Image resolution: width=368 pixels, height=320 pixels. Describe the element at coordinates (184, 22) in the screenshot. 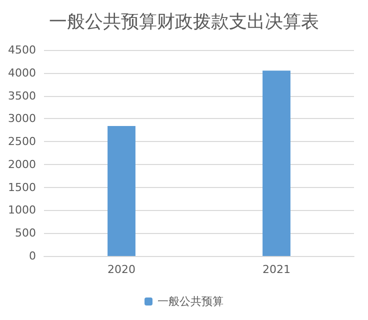

I see `chart-title: 一般公共预算财政拨款支出决算表` at that location.